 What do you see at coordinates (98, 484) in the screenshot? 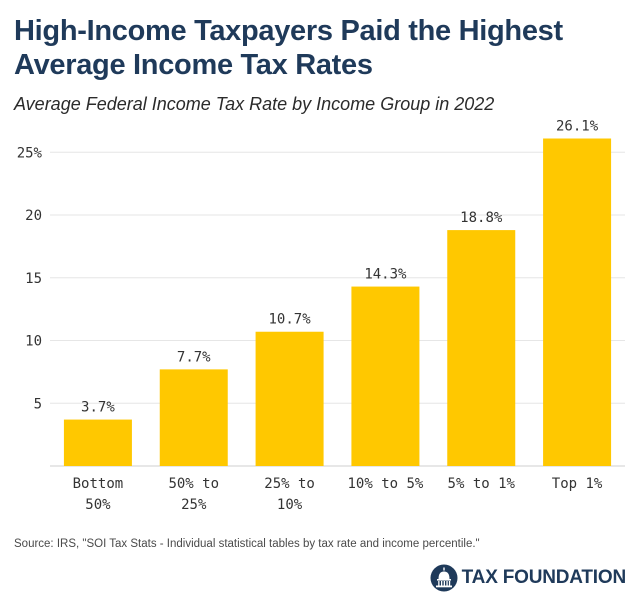
I see `x-tick-label: Bottom` at bounding box center [98, 484].